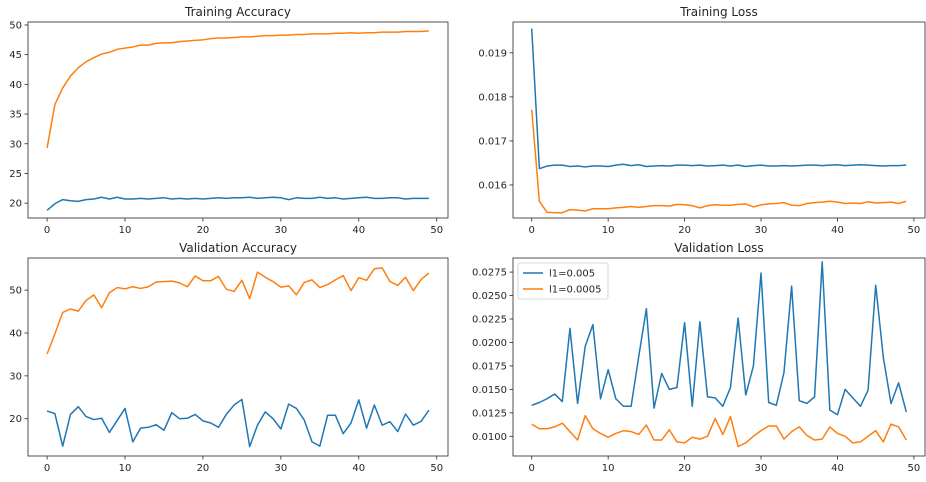 The width and height of the screenshot is (926, 482). What do you see at coordinates (489, 413) in the screenshot?
I see `y-tick-label: 0.0125` at bounding box center [489, 413].